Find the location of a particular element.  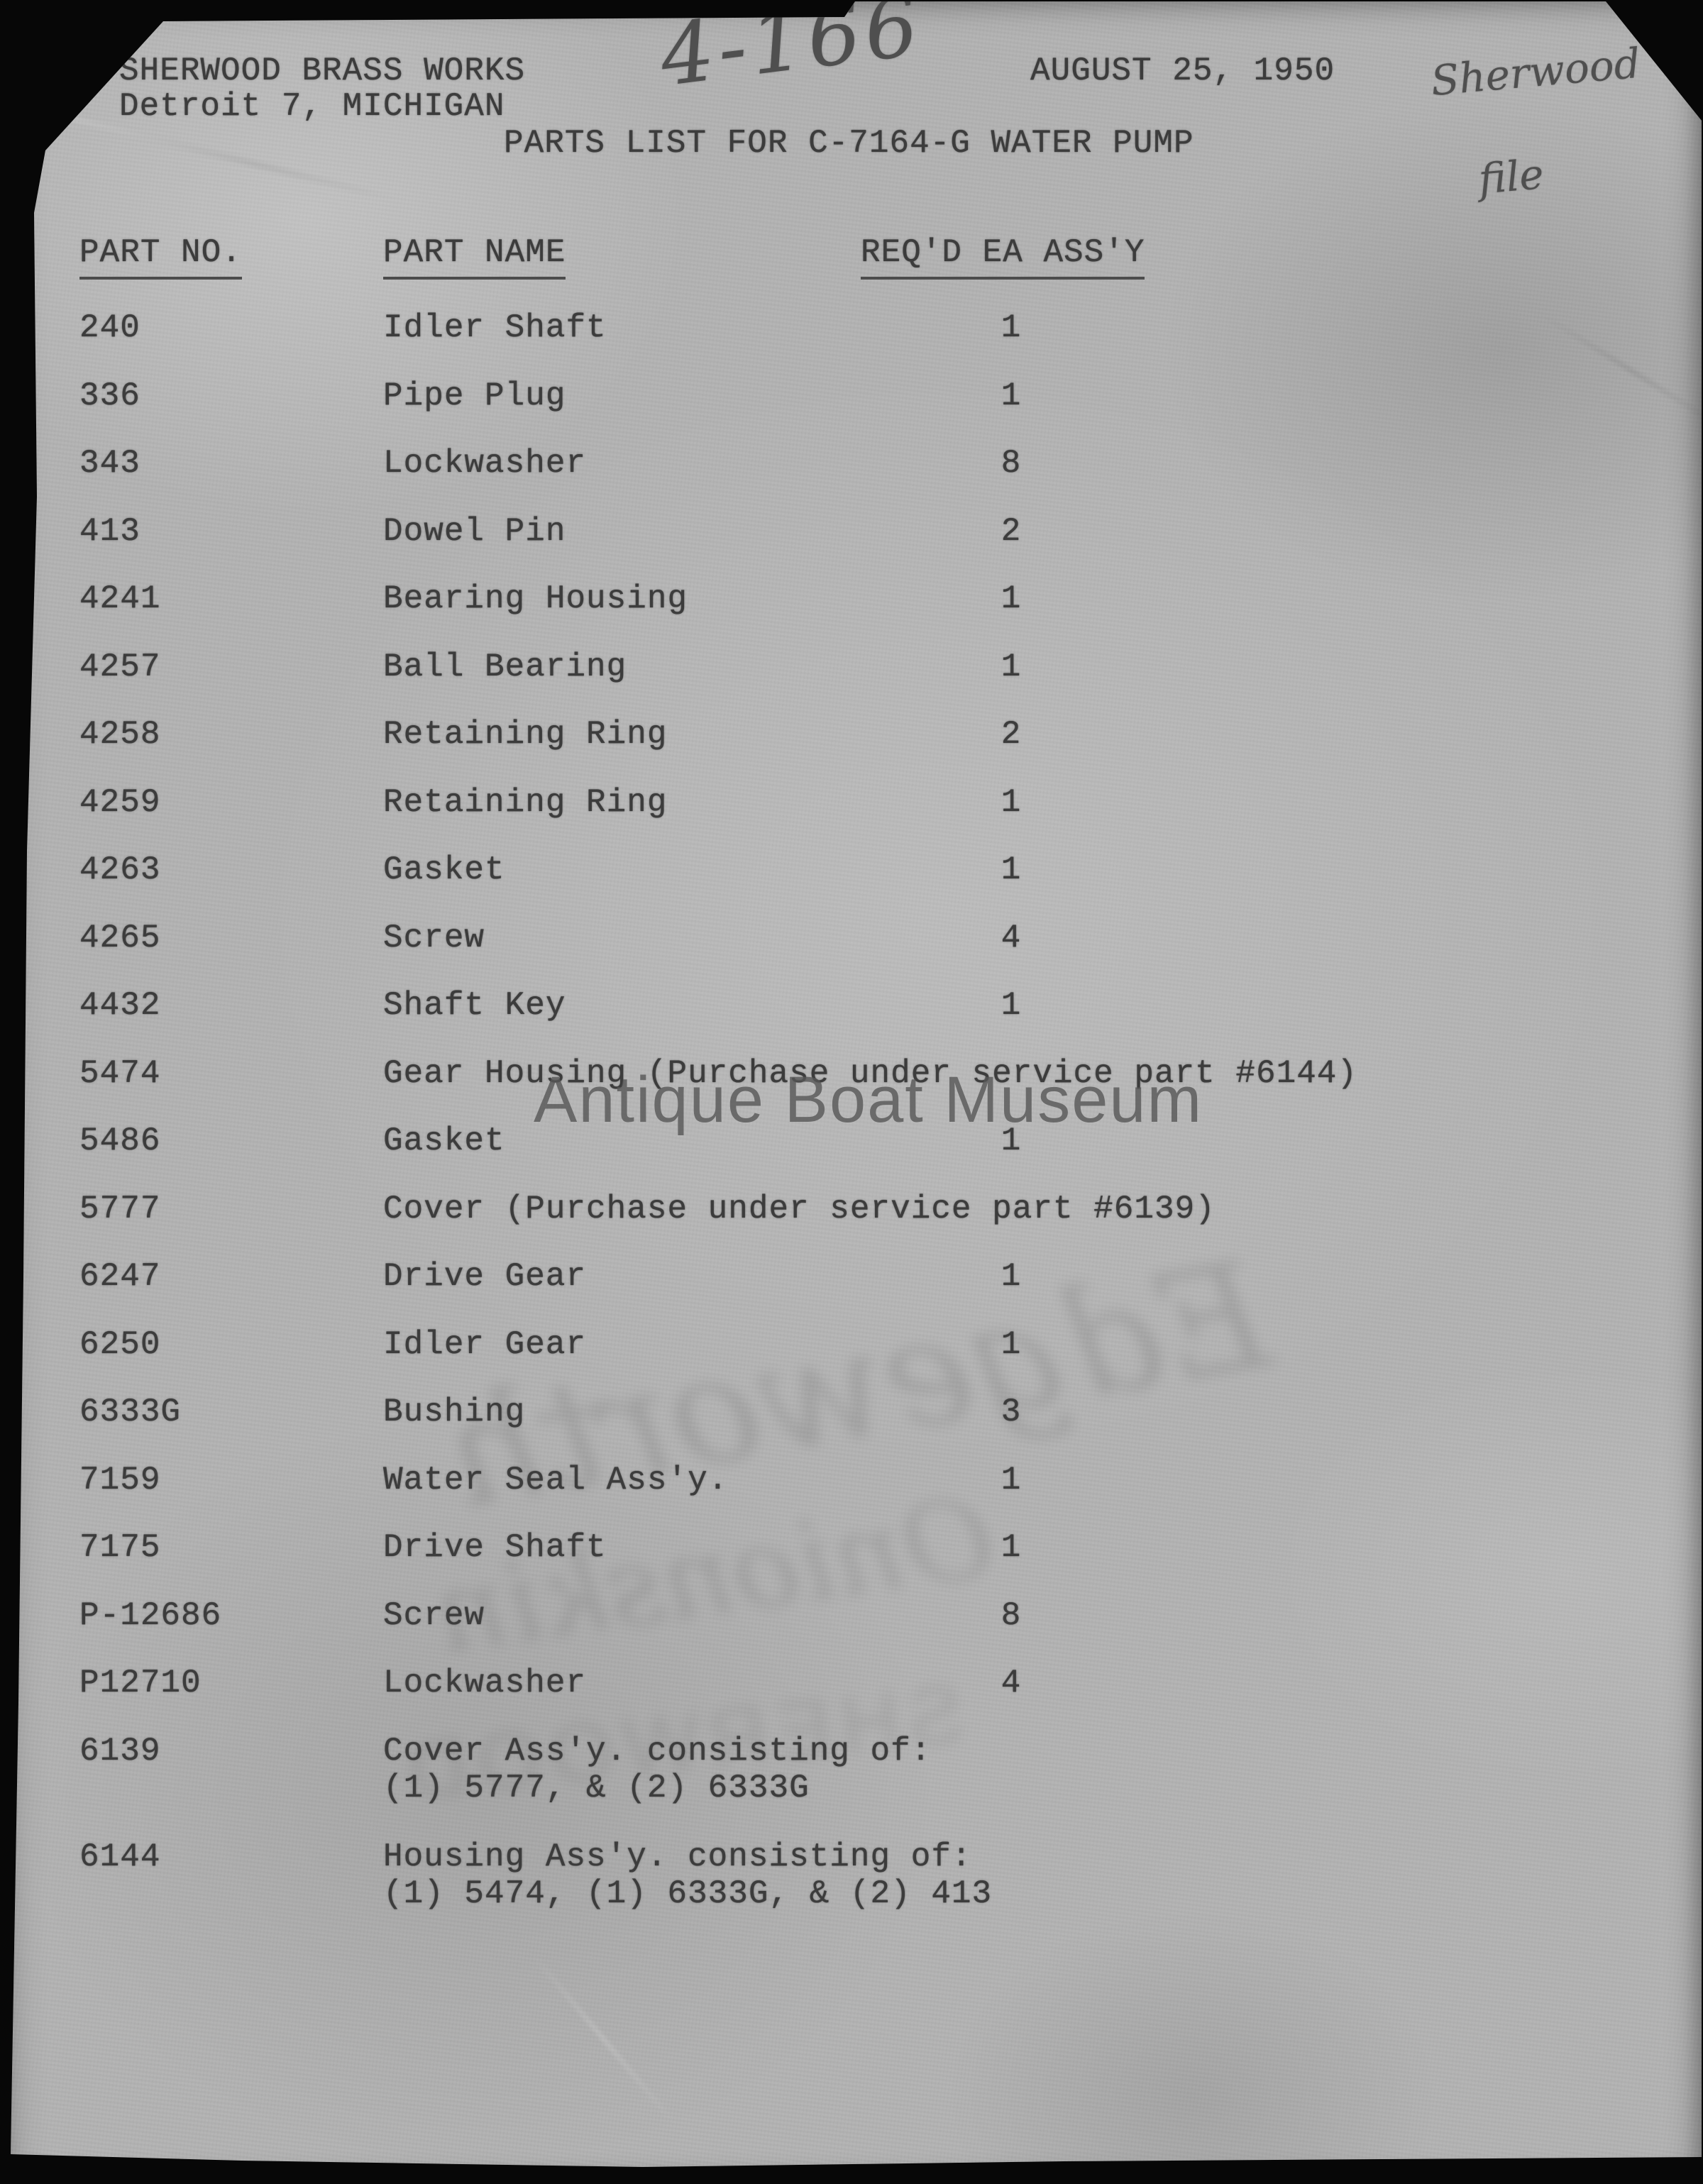

handwritten-file-number: 4-166 is located at coordinates (791, 53).